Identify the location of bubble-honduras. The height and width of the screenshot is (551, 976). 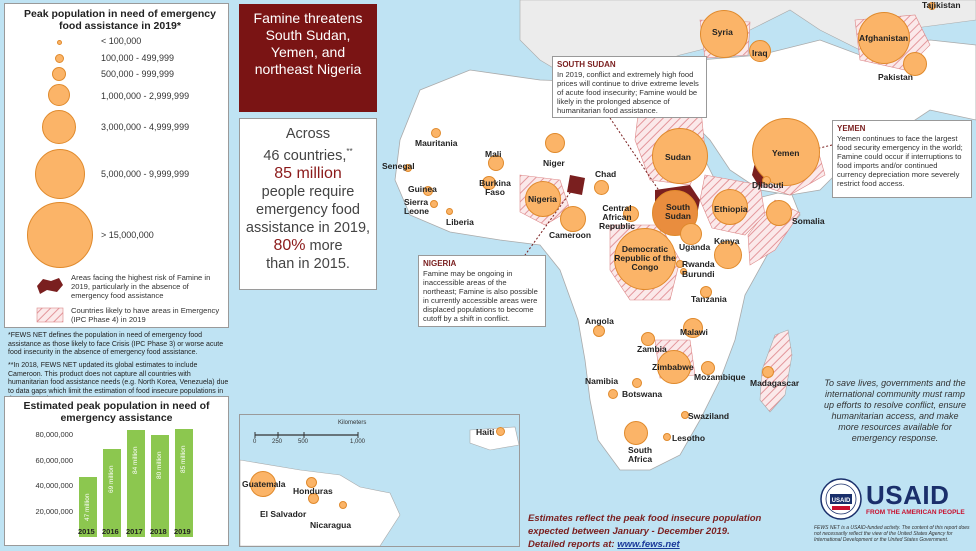
(311, 482).